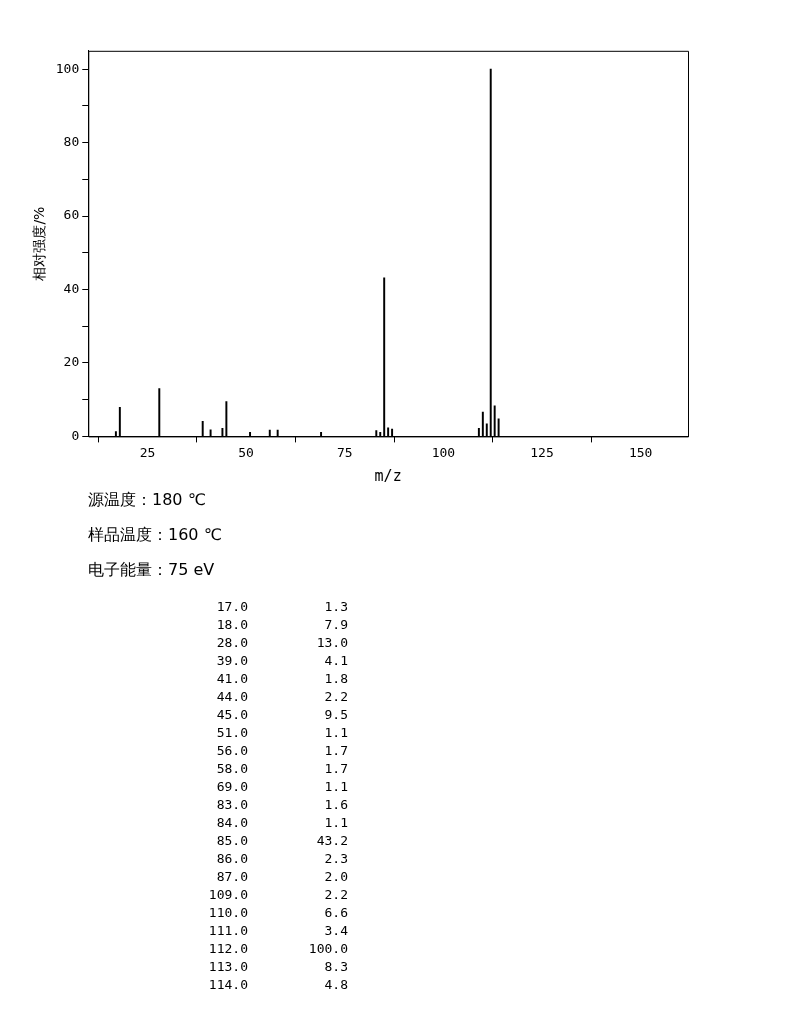 The image size is (794, 1020). I want to click on y-tick-label: 0, so click(75, 435).